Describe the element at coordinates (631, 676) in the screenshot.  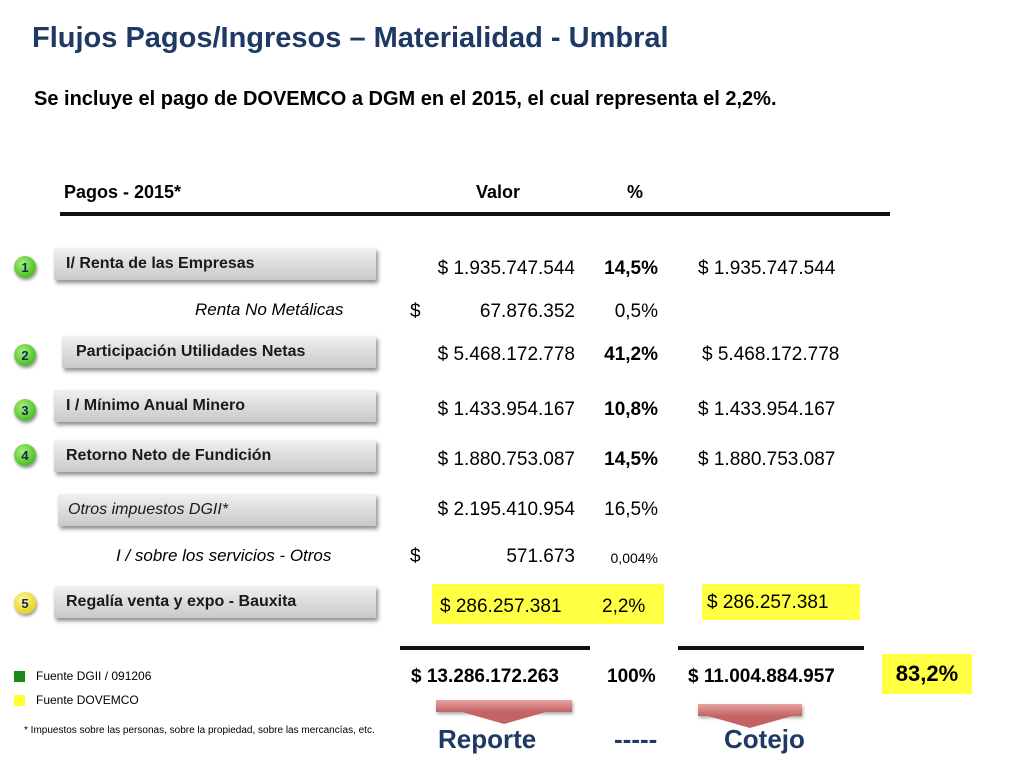
I see `total-pct: 100%` at that location.